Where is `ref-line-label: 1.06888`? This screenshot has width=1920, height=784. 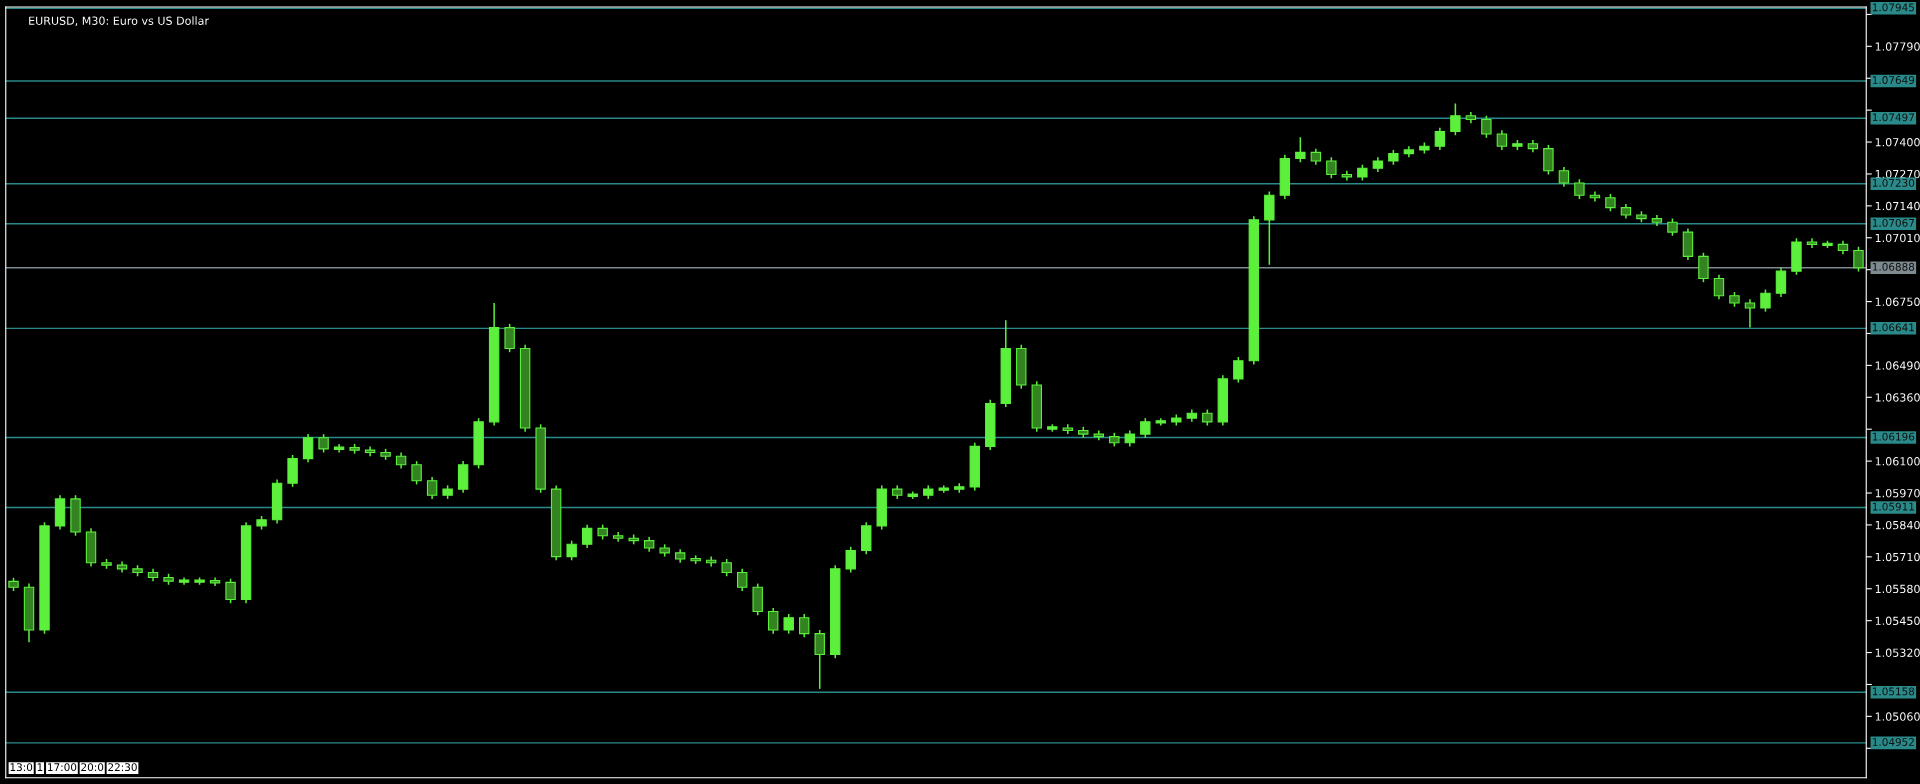
ref-line-label: 1.06888 is located at coordinates (1893, 266).